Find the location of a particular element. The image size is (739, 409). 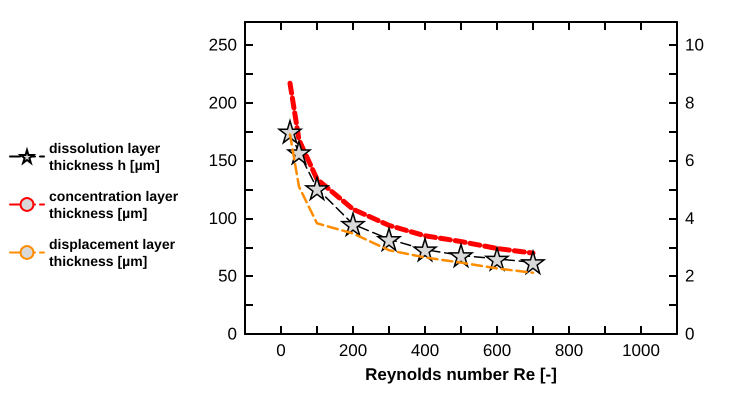

x-tick-label: 800 is located at coordinates (569, 350).